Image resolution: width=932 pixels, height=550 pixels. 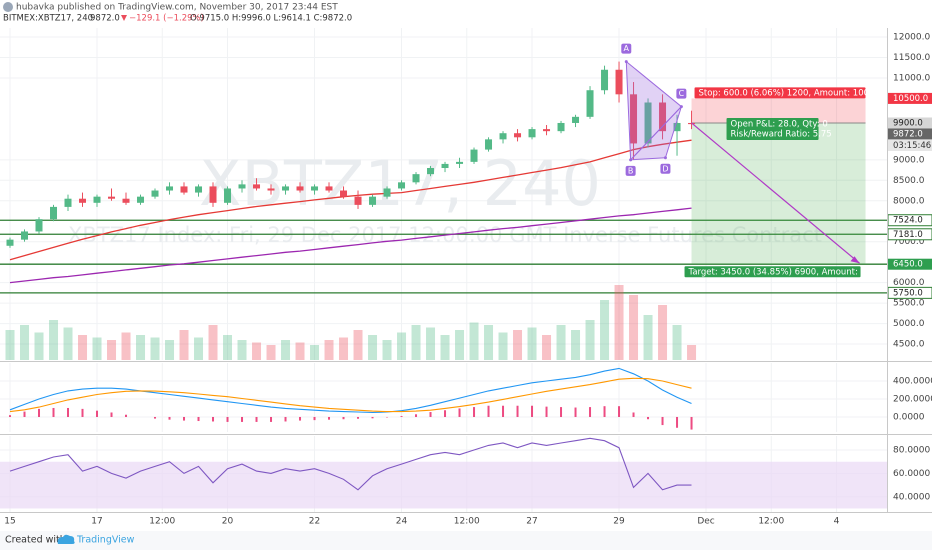 I want to click on pattern-label-box, so click(x=630, y=170).